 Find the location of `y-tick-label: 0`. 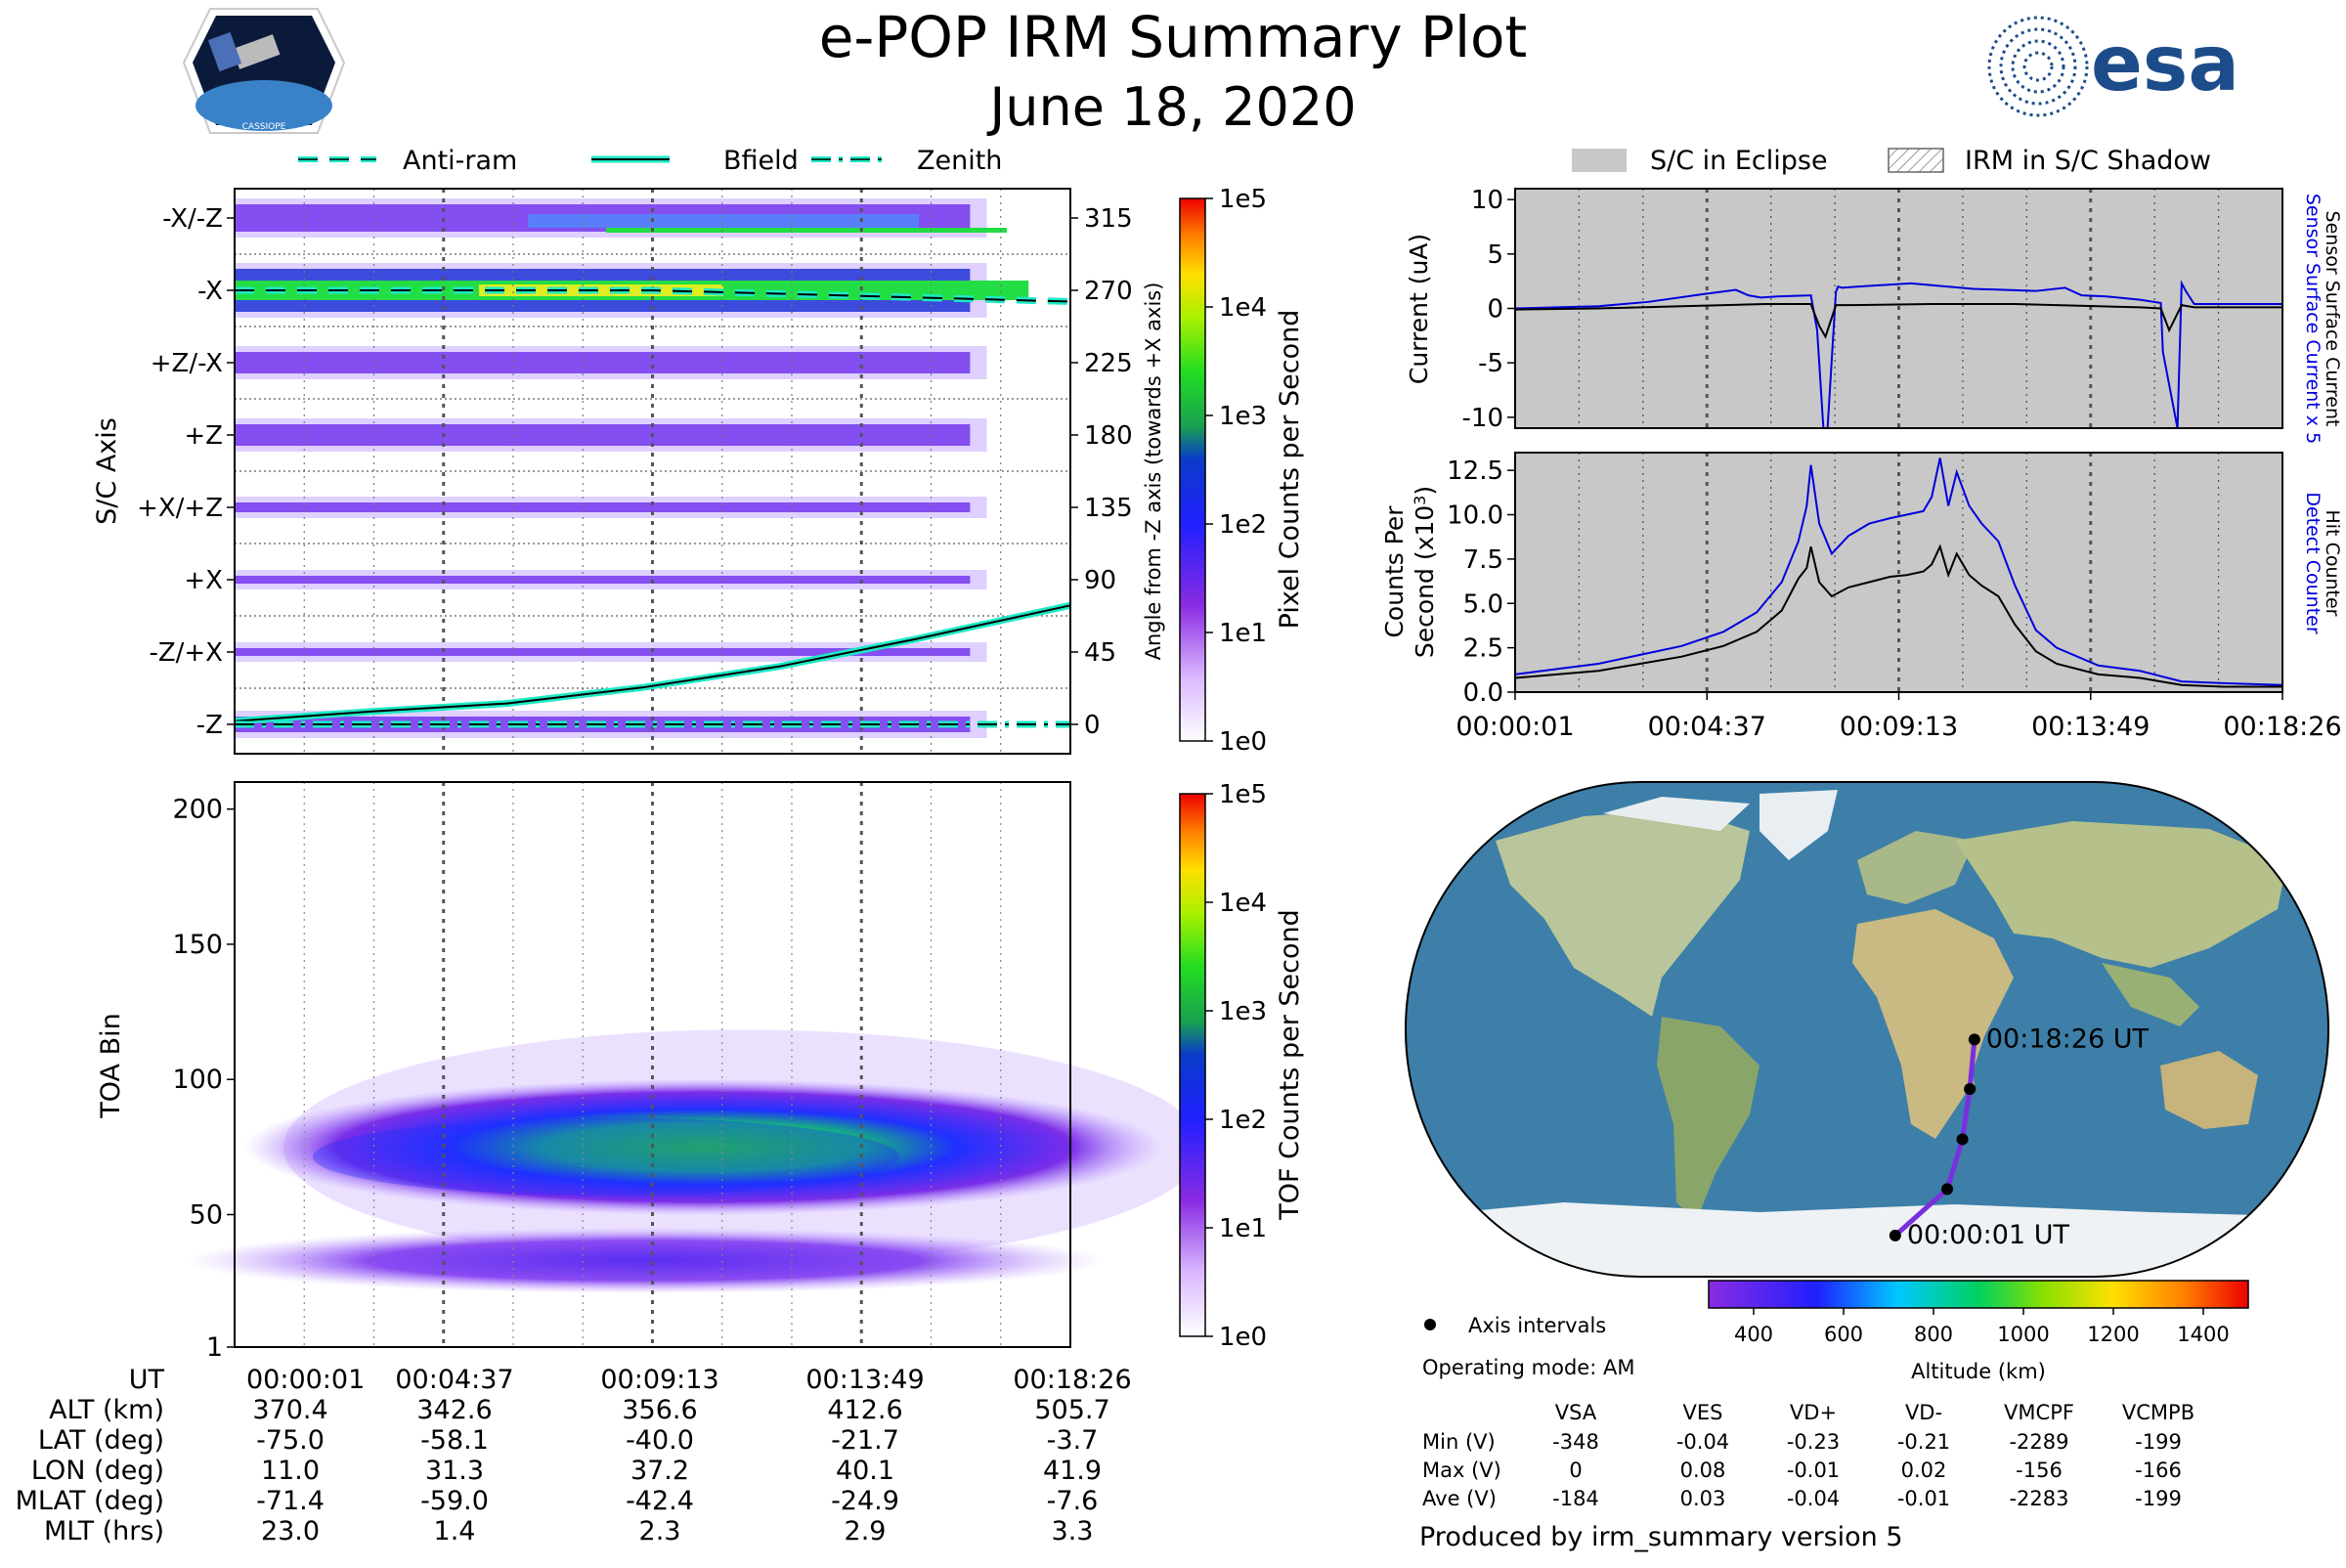

y-tick-label: 0 is located at coordinates (1495, 310).